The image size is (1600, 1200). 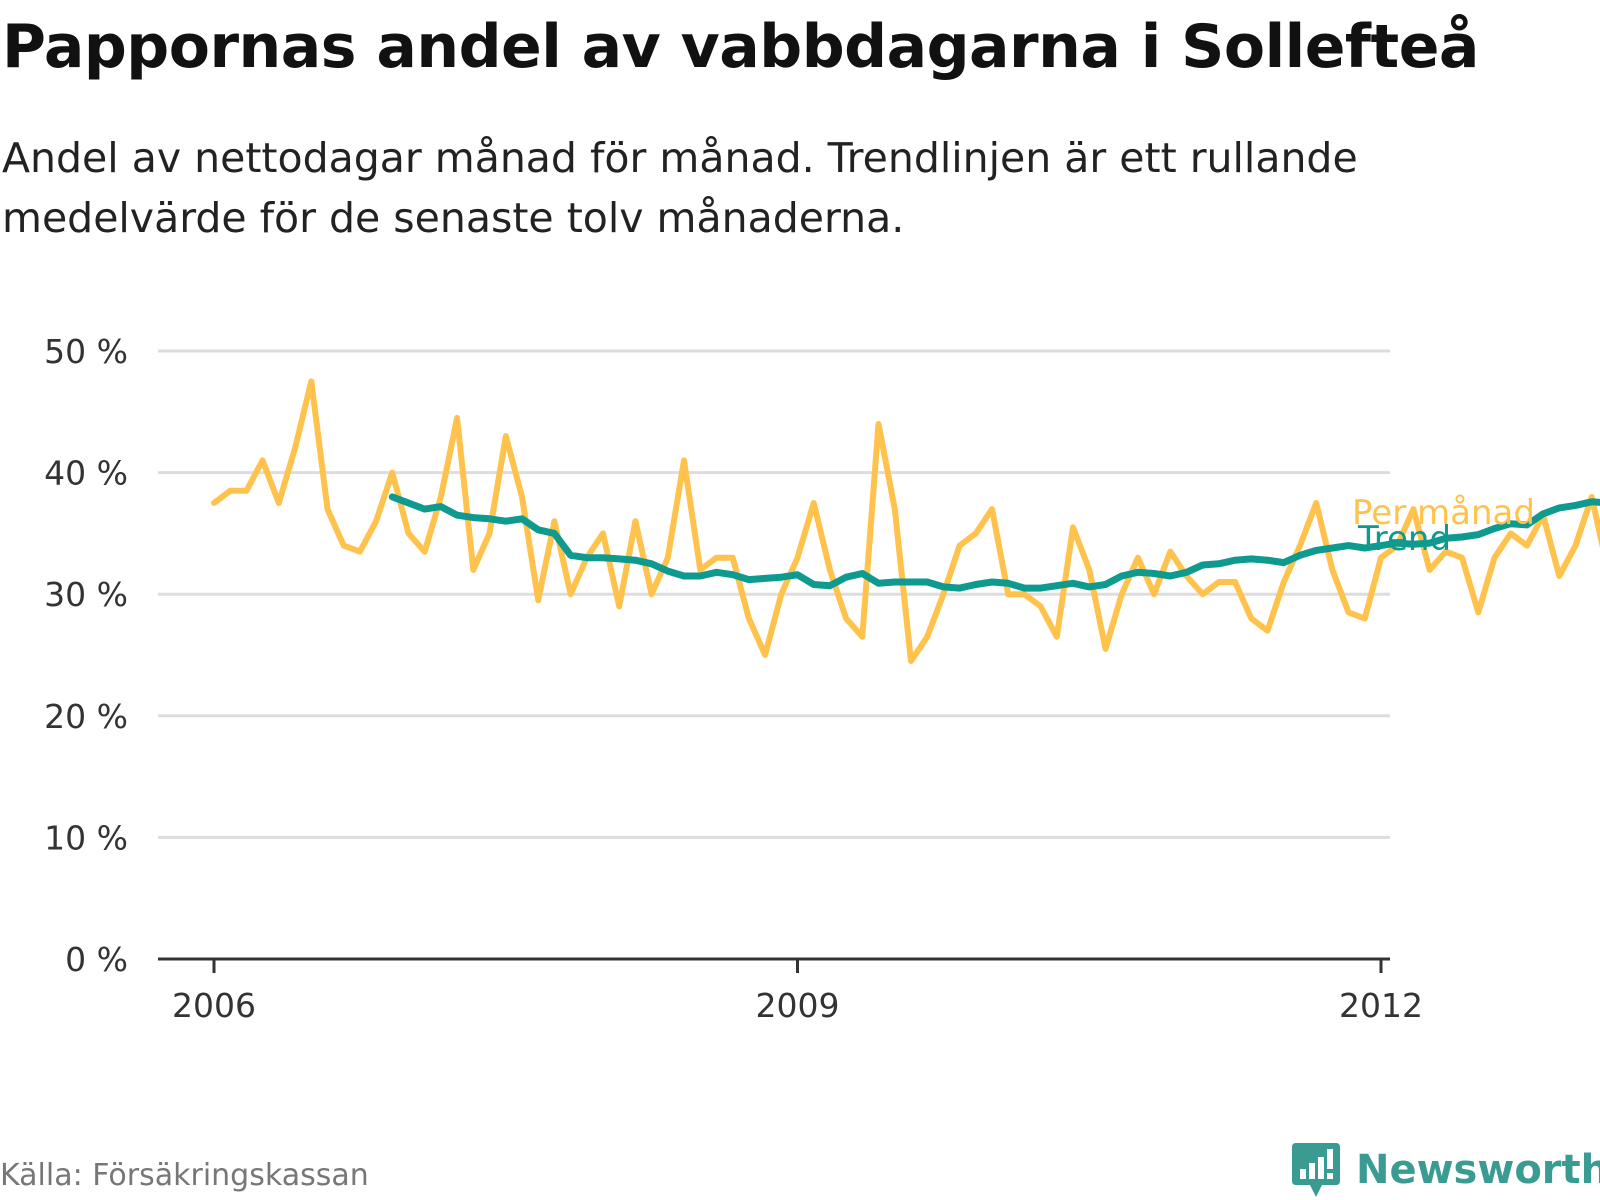 I want to click on y-tick-label: 0 %, so click(x=96, y=959).